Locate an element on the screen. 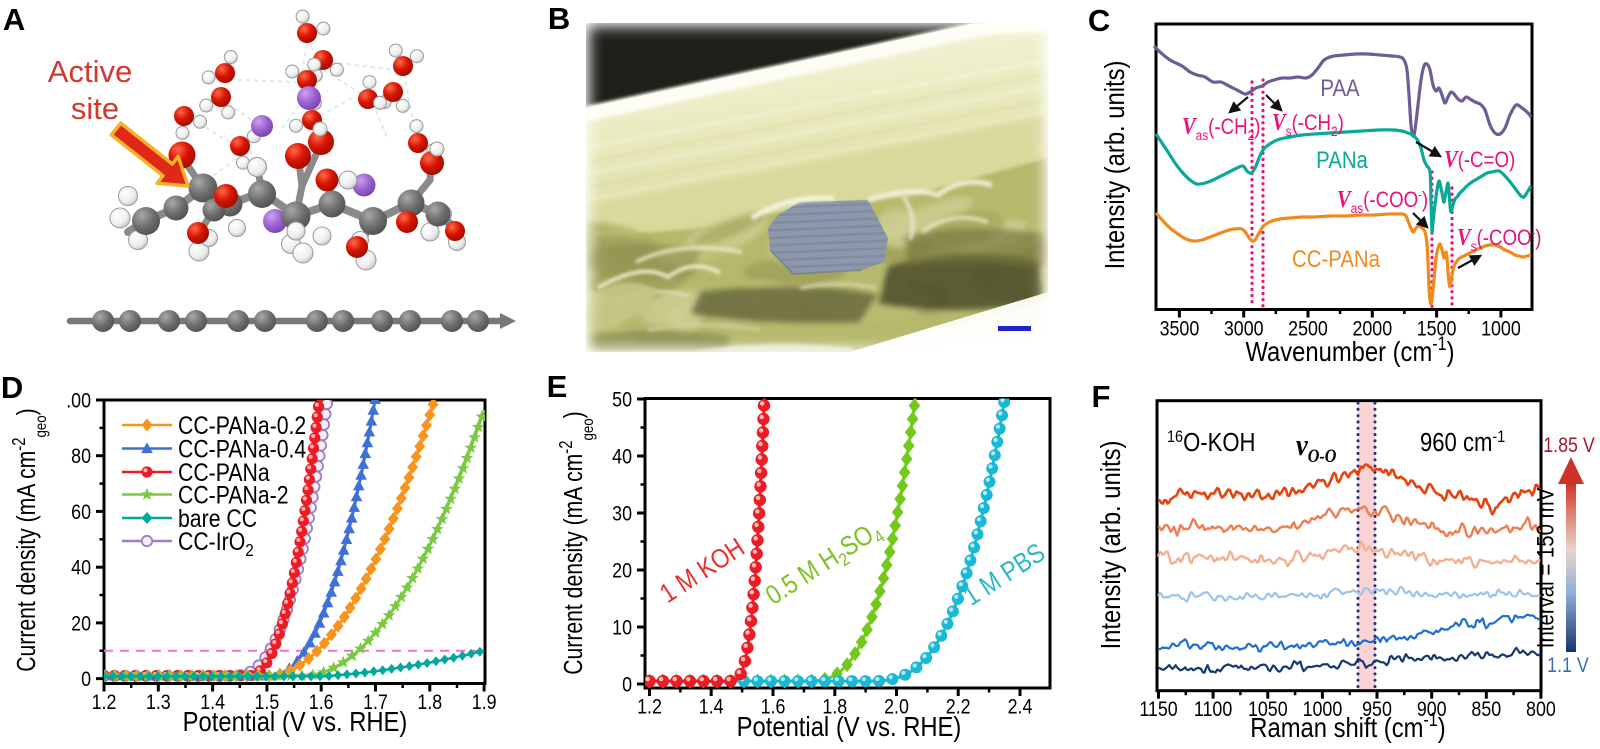 The image size is (1600, 749). svg-text: 30 is located at coordinates (622, 514).